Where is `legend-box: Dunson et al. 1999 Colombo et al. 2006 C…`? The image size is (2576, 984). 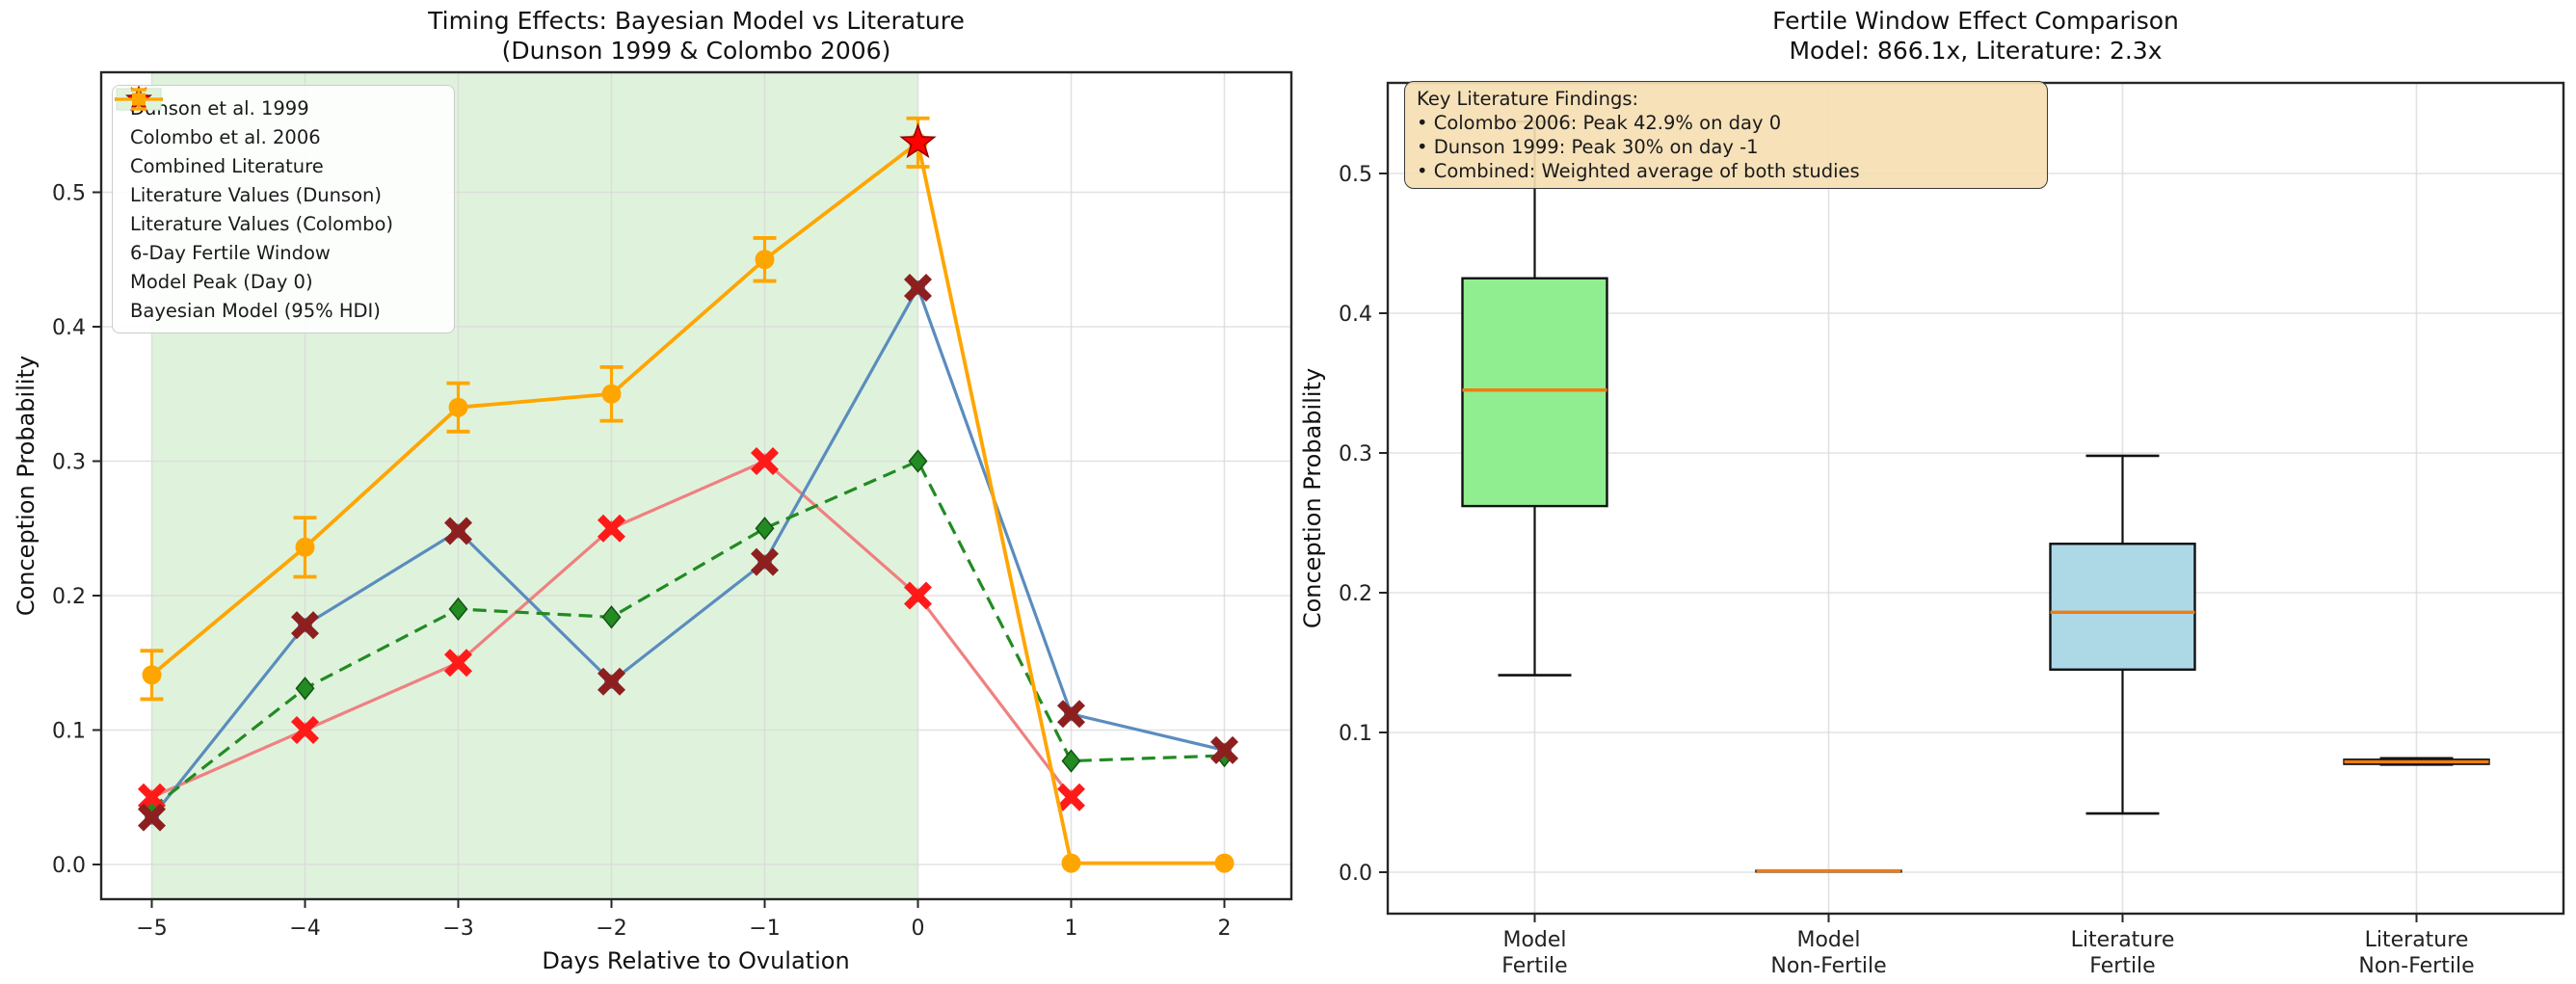
legend-box: Dunson et al. 1999 Colombo et al. 2006 C… is located at coordinates (283, 209).